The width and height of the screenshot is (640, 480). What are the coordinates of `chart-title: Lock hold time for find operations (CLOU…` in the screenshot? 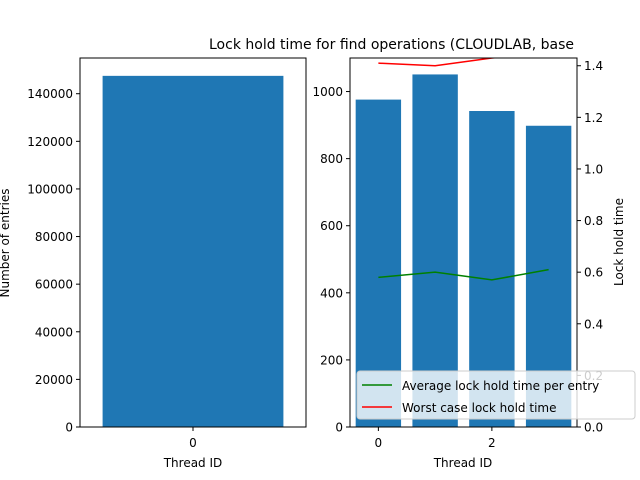 It's located at (391, 45).